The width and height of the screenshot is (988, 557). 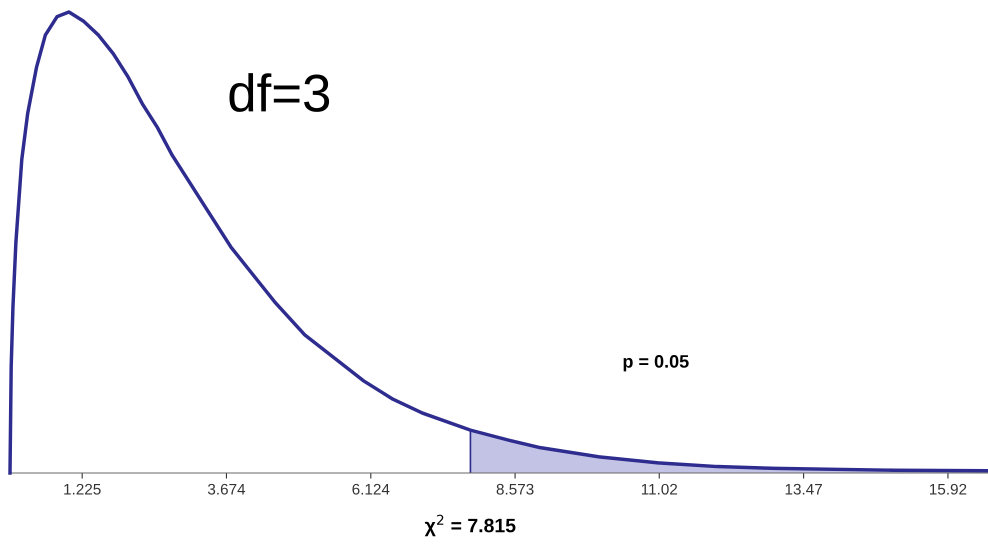 I want to click on x-tick-label: 1.225, so click(x=82, y=489).